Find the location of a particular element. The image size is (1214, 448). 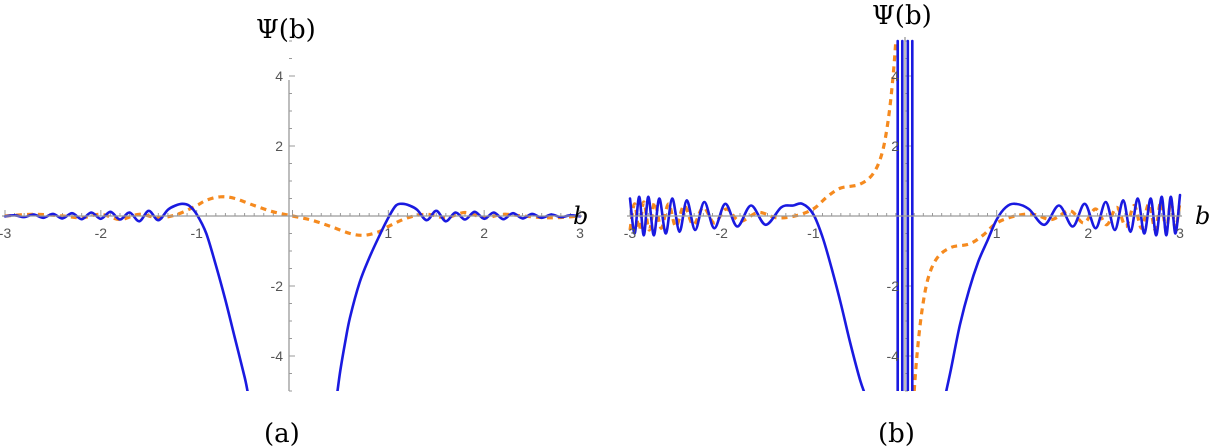

panel-b-x-tick-label: 2 is located at coordinates (1088, 233).